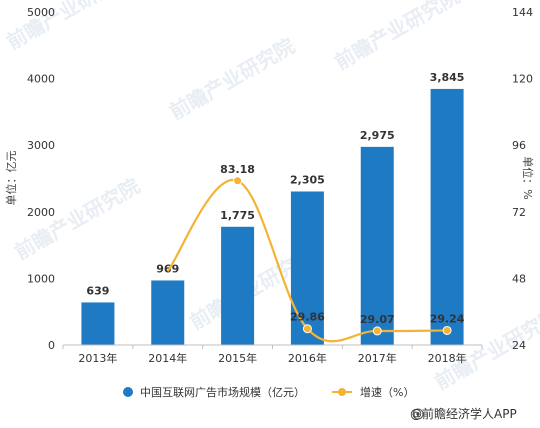 This screenshot has height=428, width=540. I want to click on left-tick-label: 5000, so click(41, 12).